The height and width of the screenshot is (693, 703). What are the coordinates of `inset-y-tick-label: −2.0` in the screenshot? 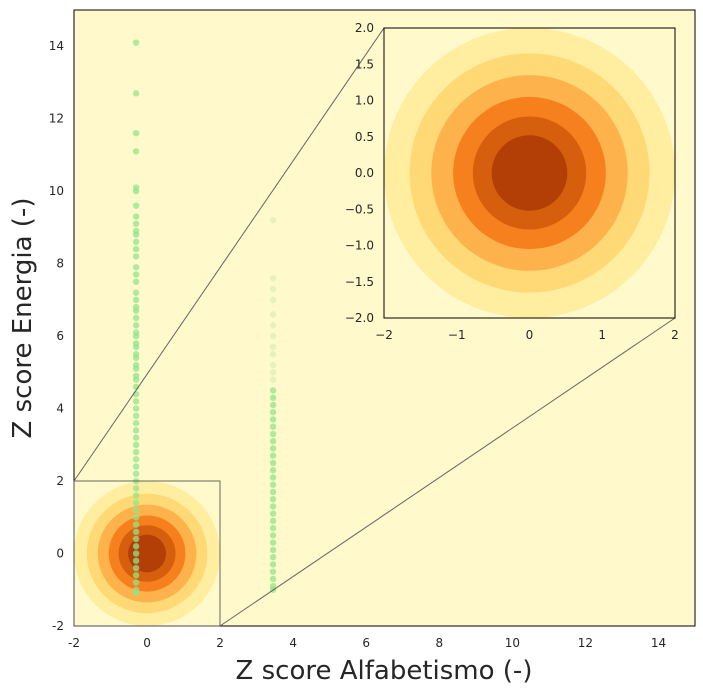 It's located at (359, 318).